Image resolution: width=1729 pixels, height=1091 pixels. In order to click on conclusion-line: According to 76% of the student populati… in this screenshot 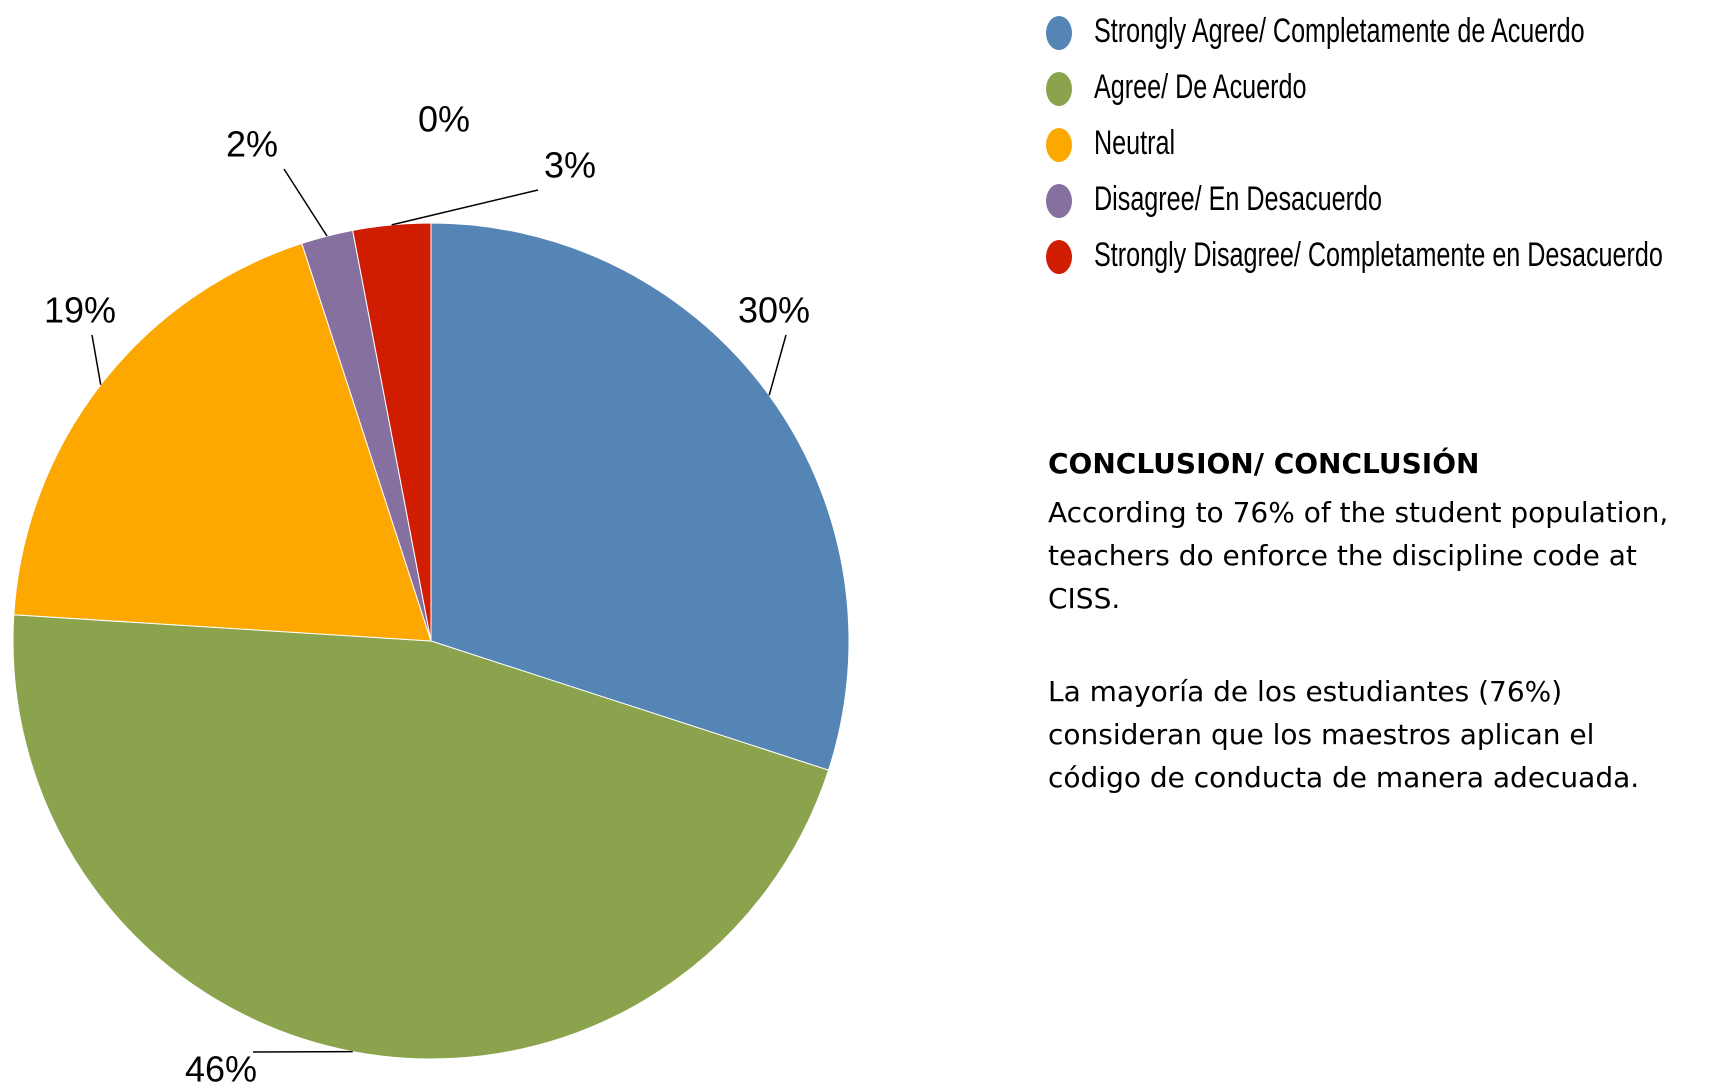, I will do `click(1358, 512)`.